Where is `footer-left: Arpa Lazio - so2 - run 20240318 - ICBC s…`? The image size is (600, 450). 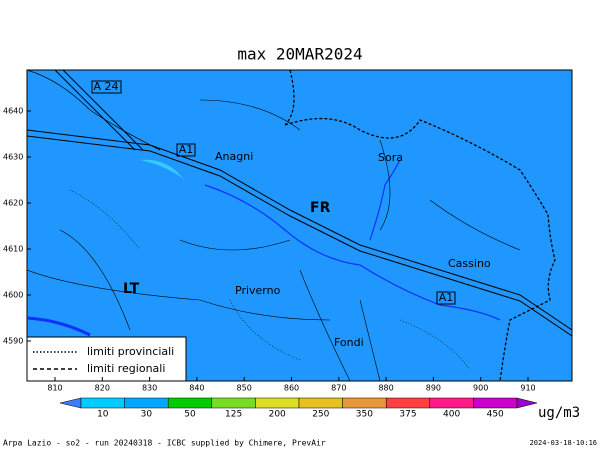 footer-left: Arpa Lazio - so2 - run 20240318 - ICBC s… is located at coordinates (164, 443).